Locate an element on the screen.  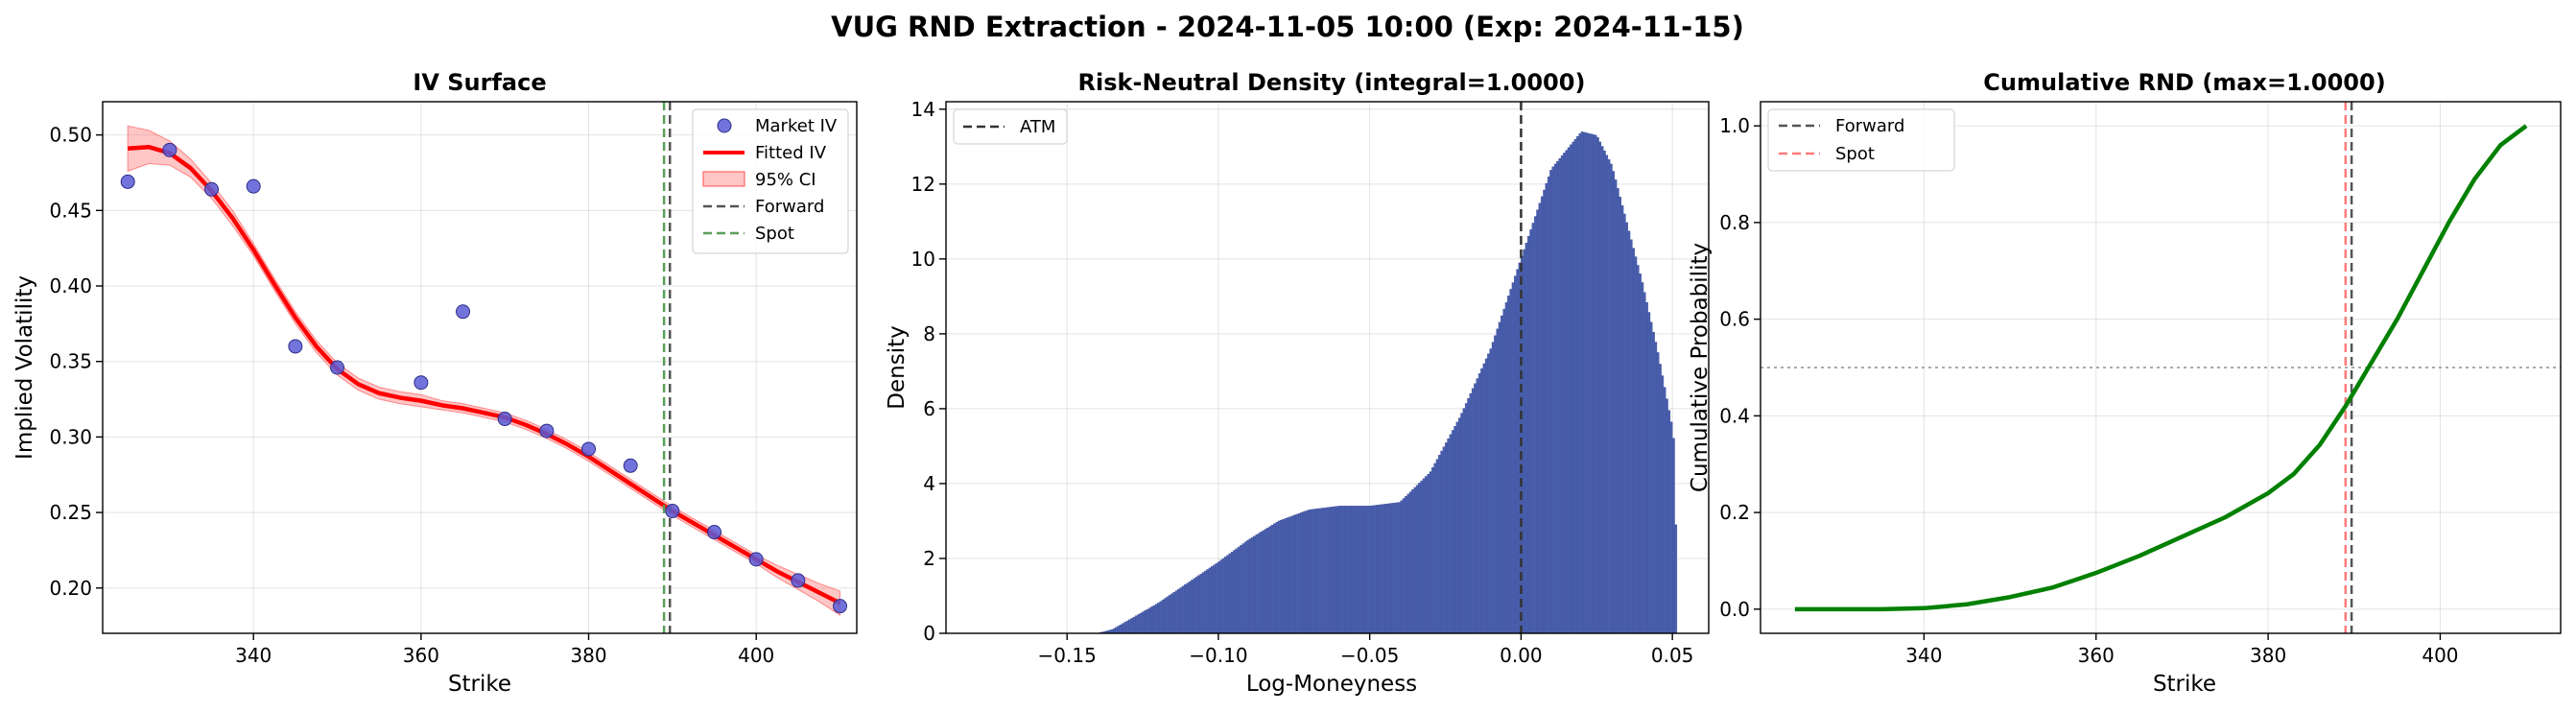
iv-surface-legend-box is located at coordinates (771, 181).